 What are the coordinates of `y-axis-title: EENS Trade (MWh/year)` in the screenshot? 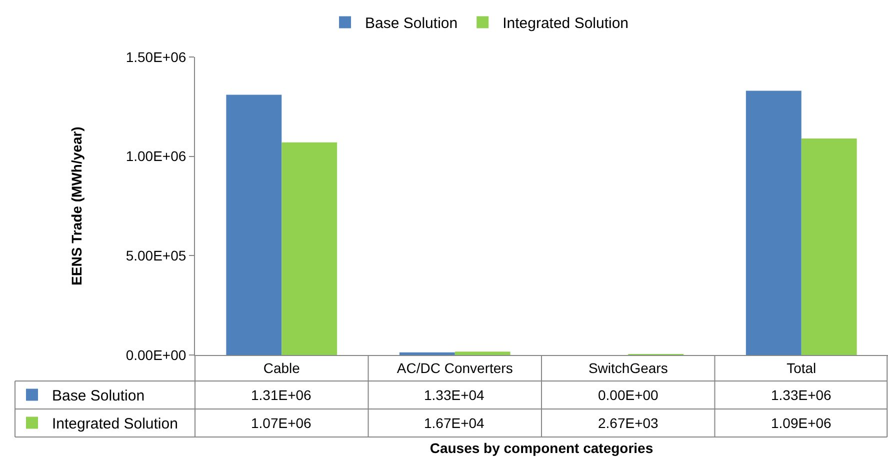 It's located at (76, 206).